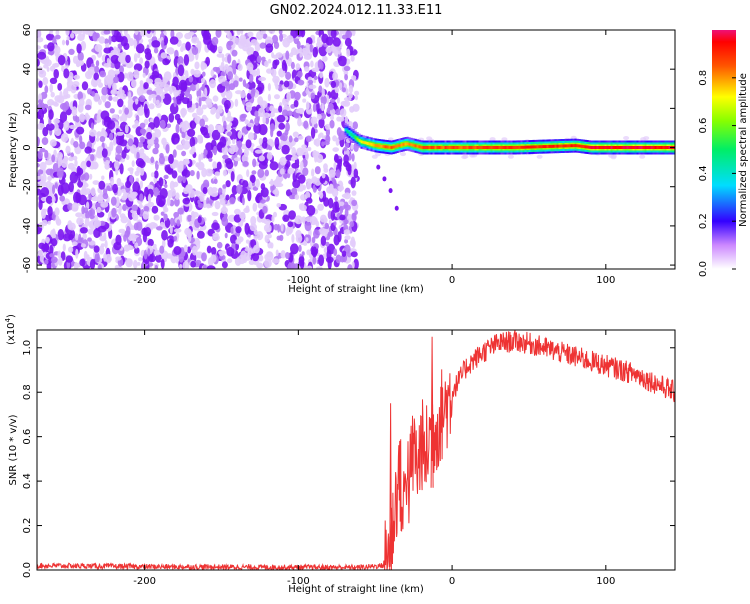 The width and height of the screenshot is (750, 604). What do you see at coordinates (703, 126) in the screenshot?
I see `colorbar-tick-label: 0.6` at bounding box center [703, 126].